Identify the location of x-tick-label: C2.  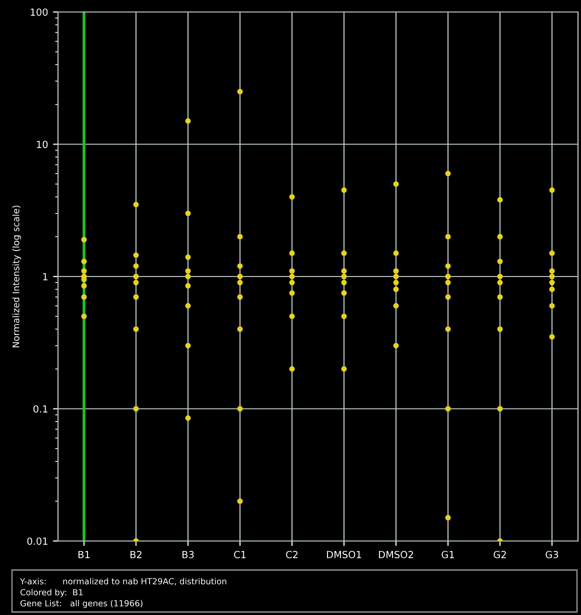
(292, 554).